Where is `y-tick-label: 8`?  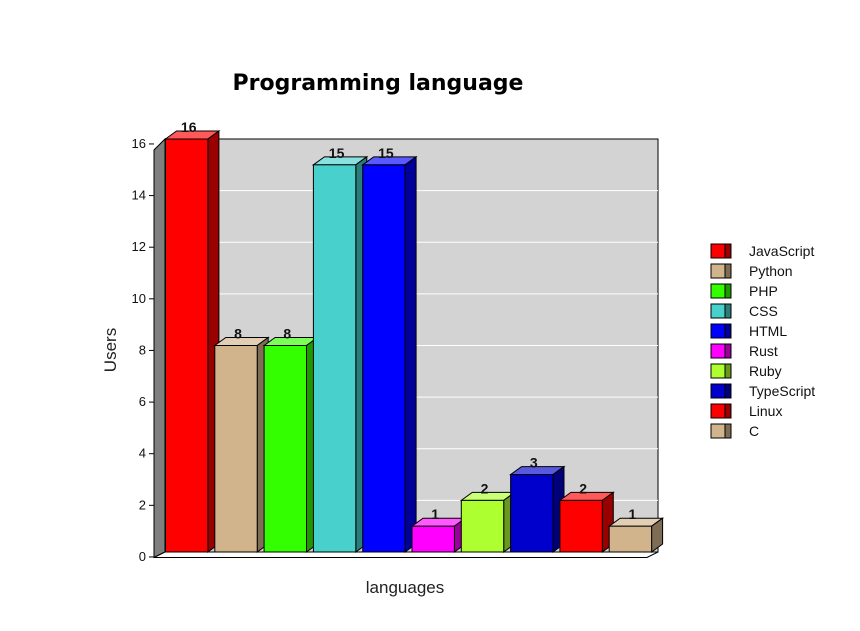
y-tick-label: 8 is located at coordinates (142, 349).